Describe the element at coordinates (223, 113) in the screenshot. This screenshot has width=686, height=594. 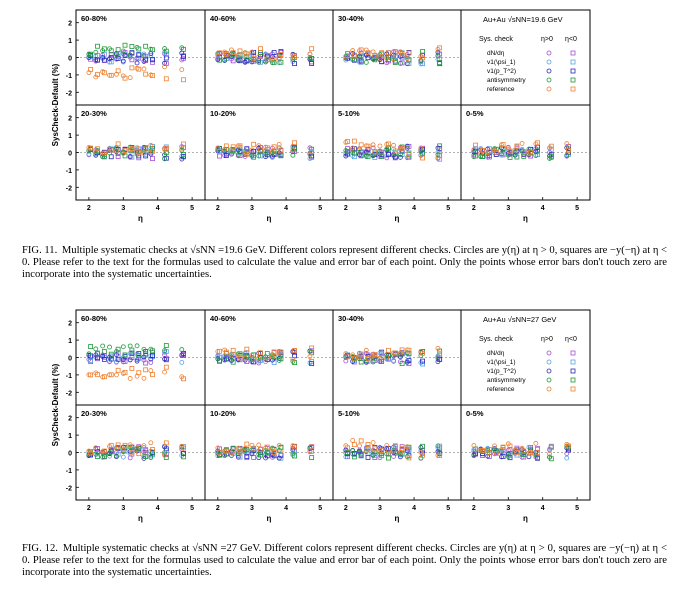
I see `panel-label: 10-20%` at that location.